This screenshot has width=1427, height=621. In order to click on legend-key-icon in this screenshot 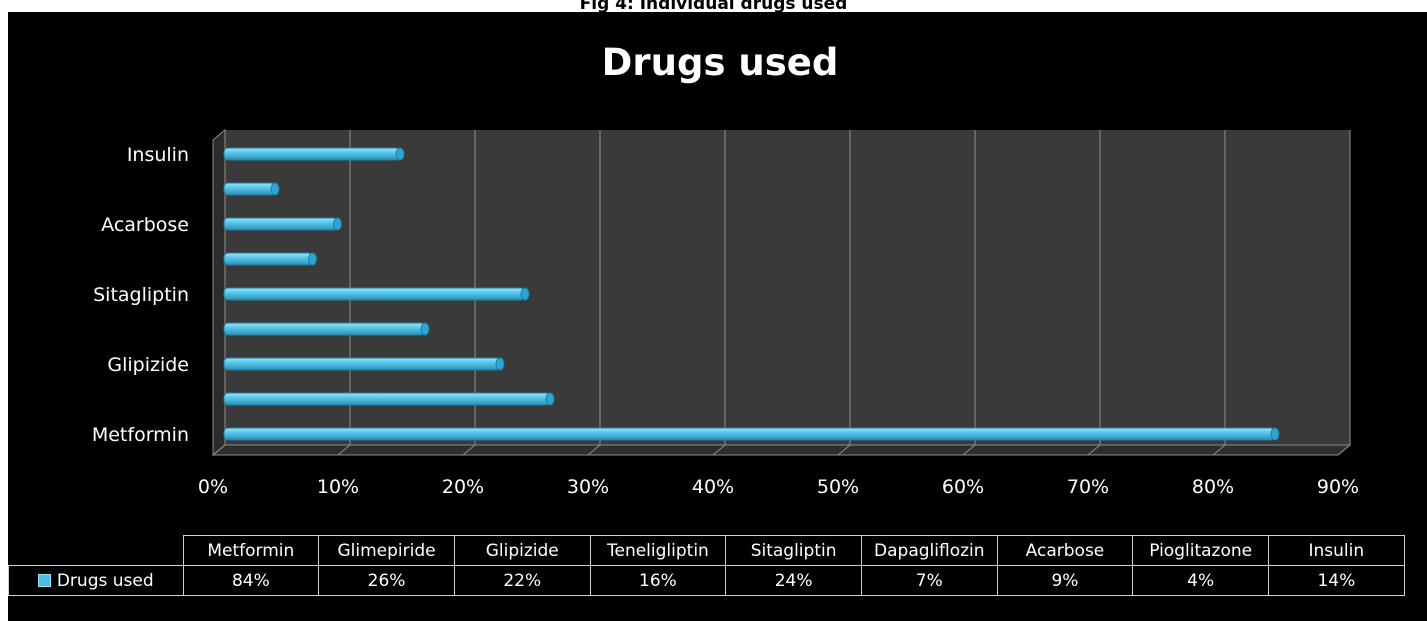, I will do `click(44, 580)`.